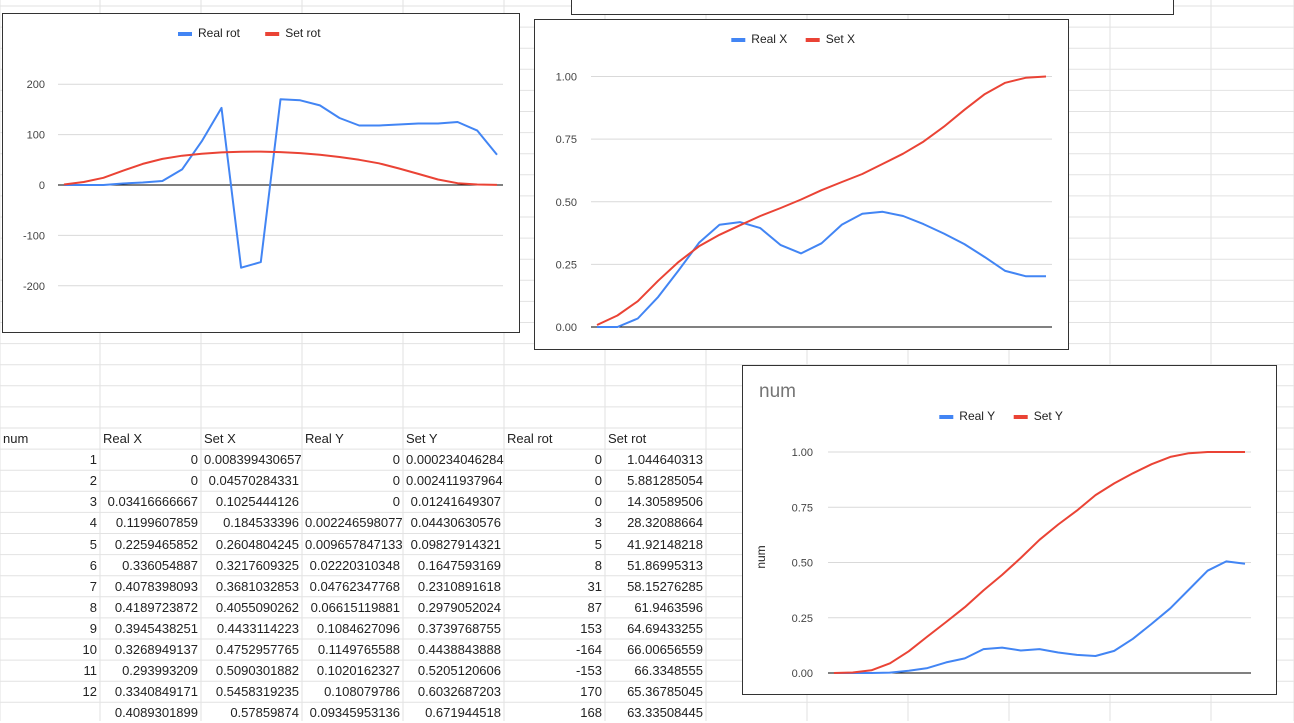 The height and width of the screenshot is (723, 1294). I want to click on table-cell: 0.002411937964, so click(454, 481).